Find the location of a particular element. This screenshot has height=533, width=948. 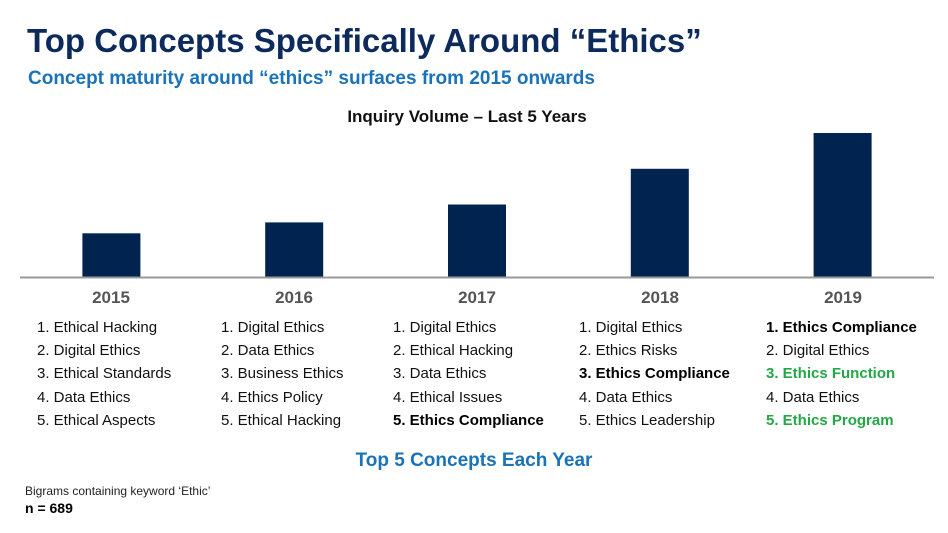

concept-item: 5. Ethics Leadership is located at coordinates (647, 420).